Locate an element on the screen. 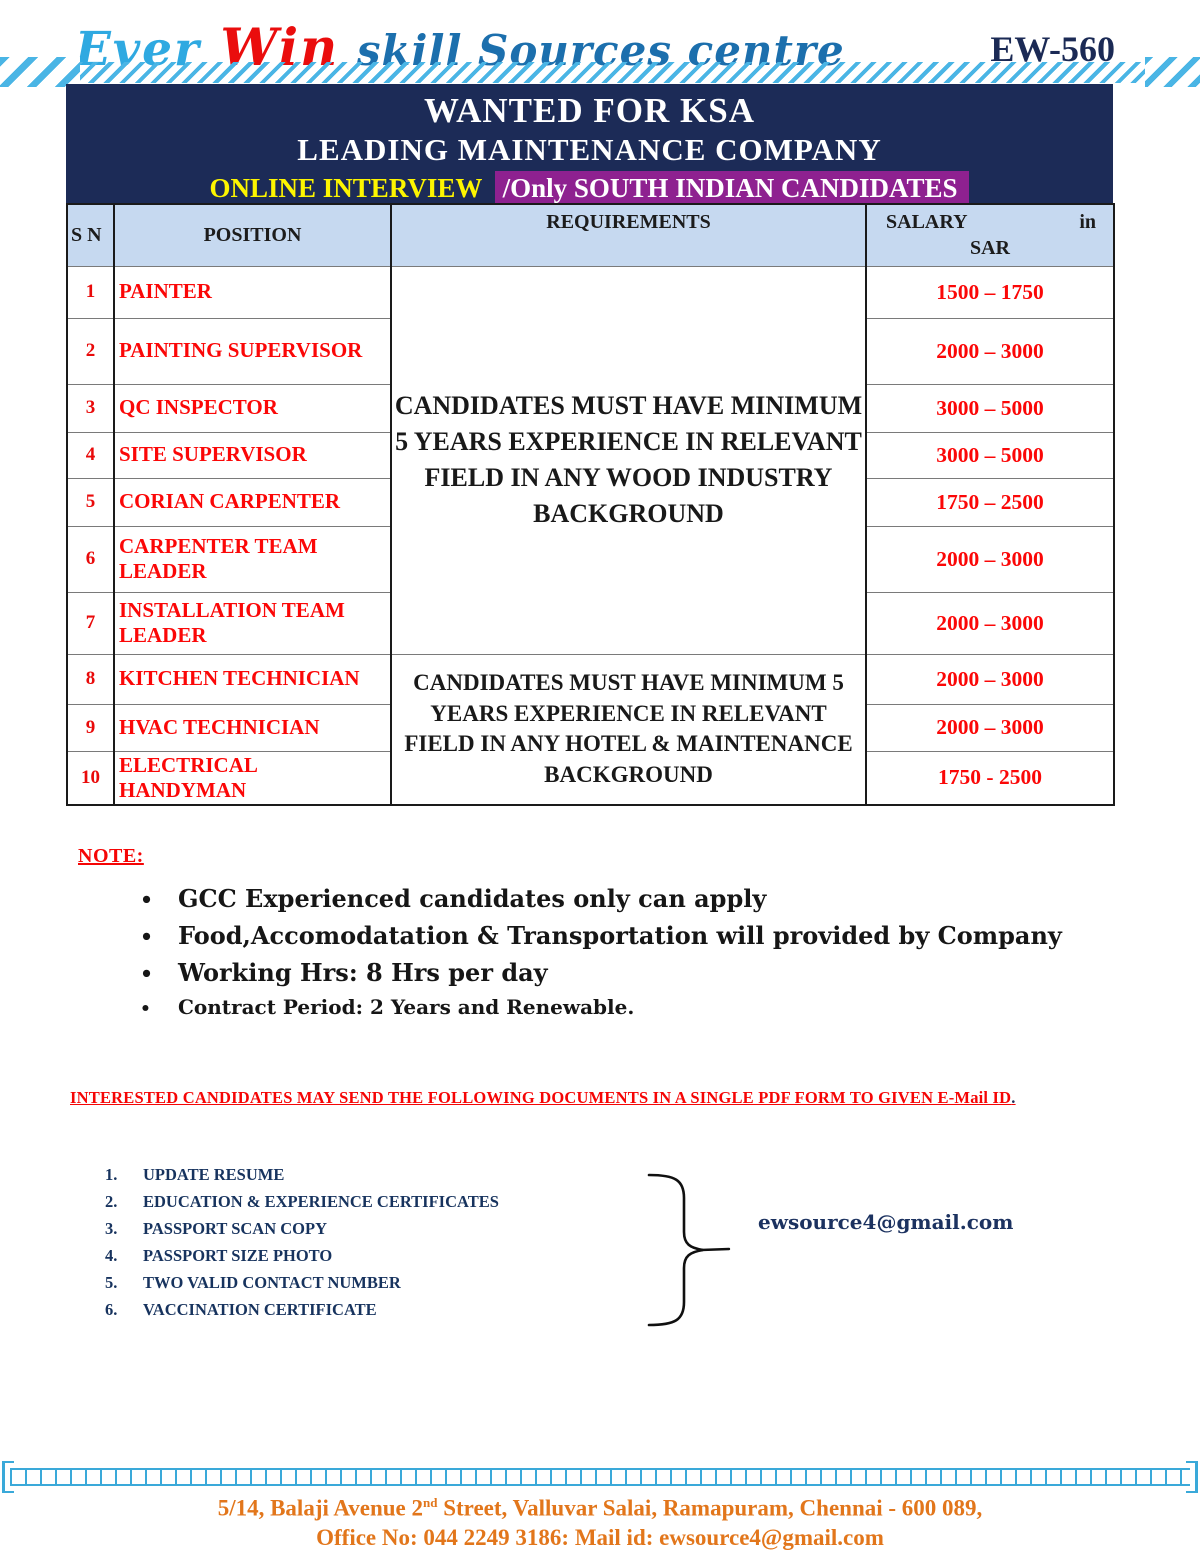 This screenshot has height=1553, width=1200. document-item: 5. TWO VALID CONTACT NUMBER is located at coordinates (302, 1286).